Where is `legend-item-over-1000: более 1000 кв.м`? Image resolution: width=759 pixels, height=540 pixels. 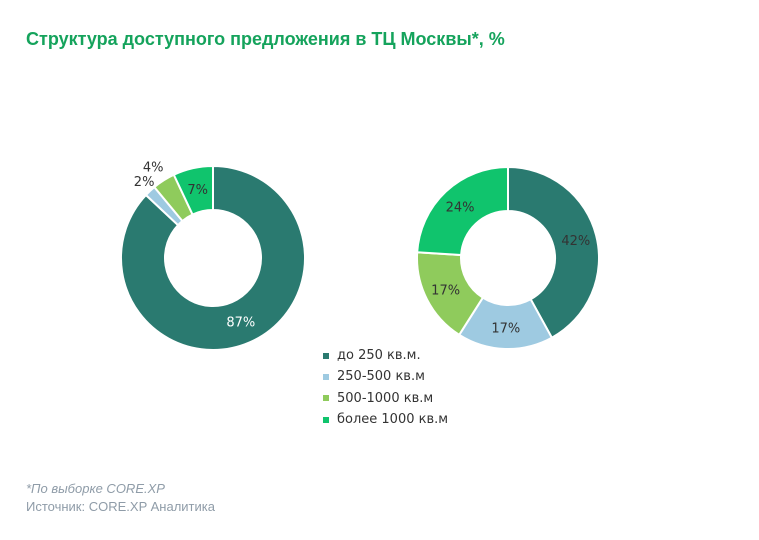
legend-item-over-1000: более 1000 кв.м is located at coordinates (385, 419).